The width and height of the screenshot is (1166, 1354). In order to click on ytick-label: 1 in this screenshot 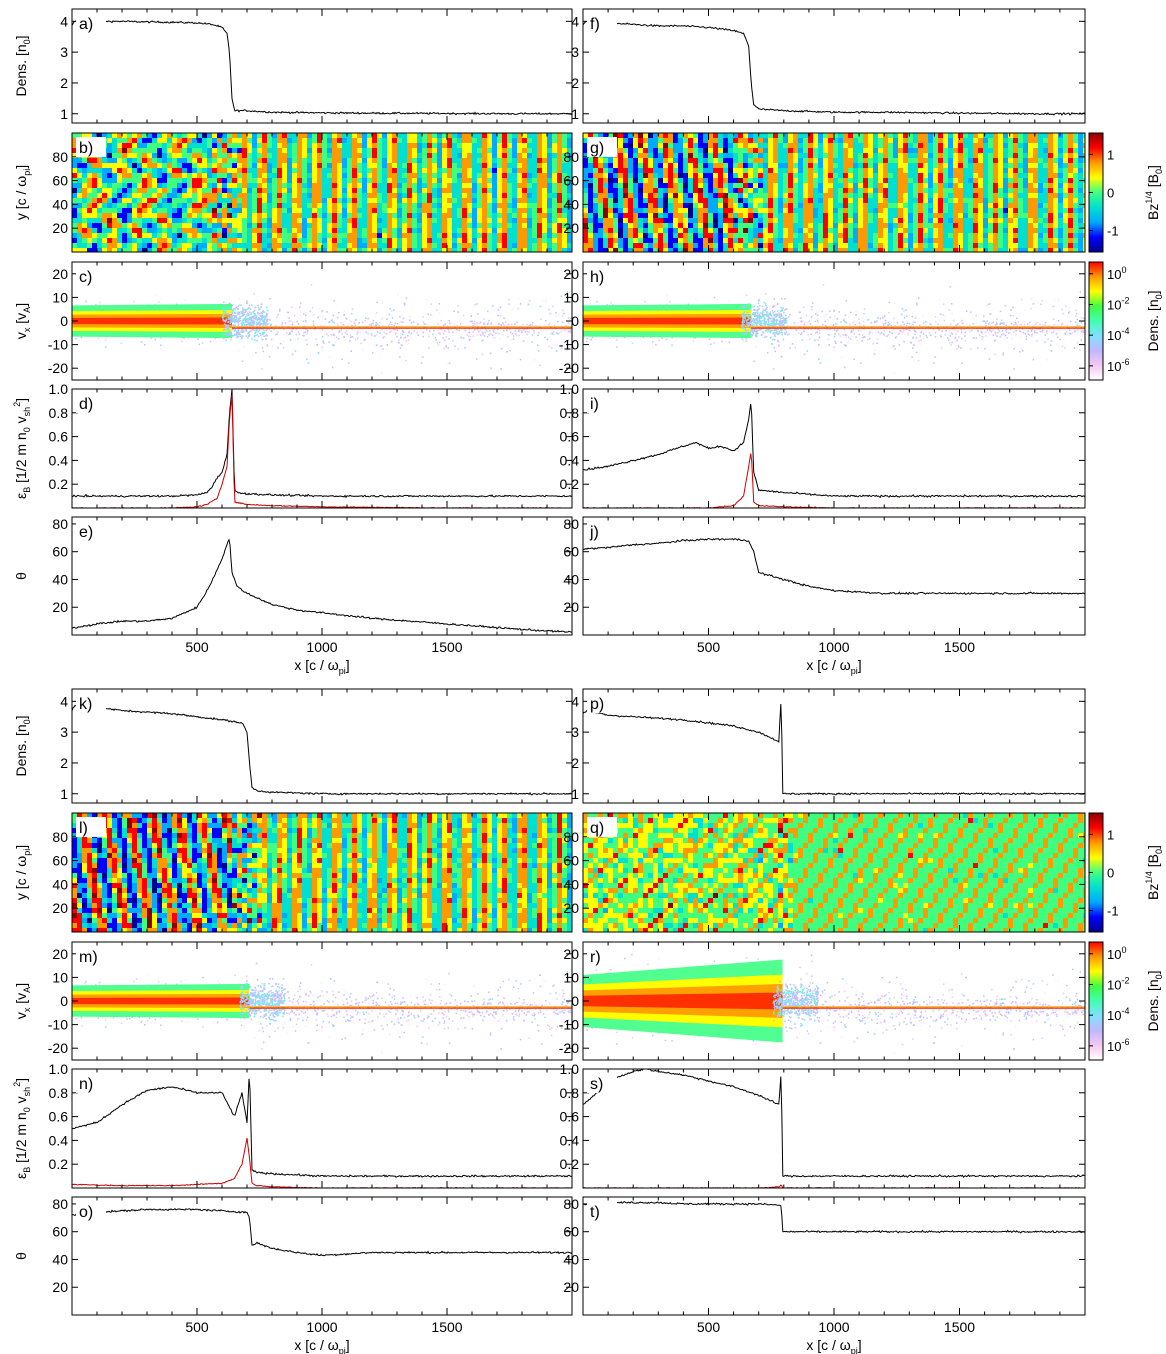, I will do `click(64, 114)`.